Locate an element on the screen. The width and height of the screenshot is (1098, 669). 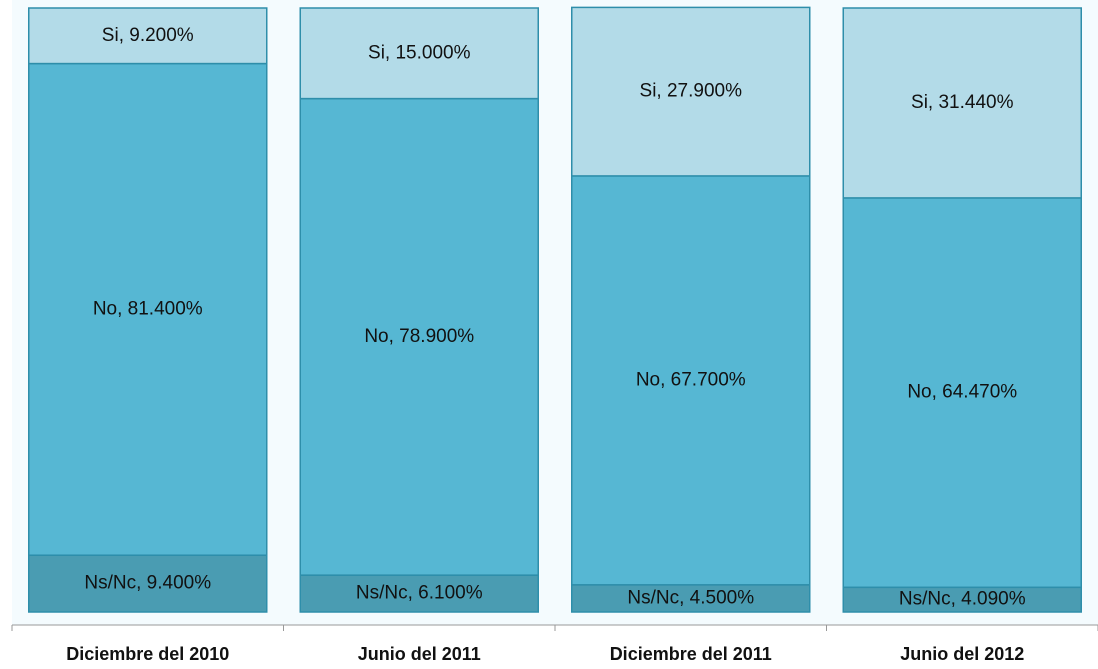
data-label: Ns/Nc, 4.500% is located at coordinates (690, 597).